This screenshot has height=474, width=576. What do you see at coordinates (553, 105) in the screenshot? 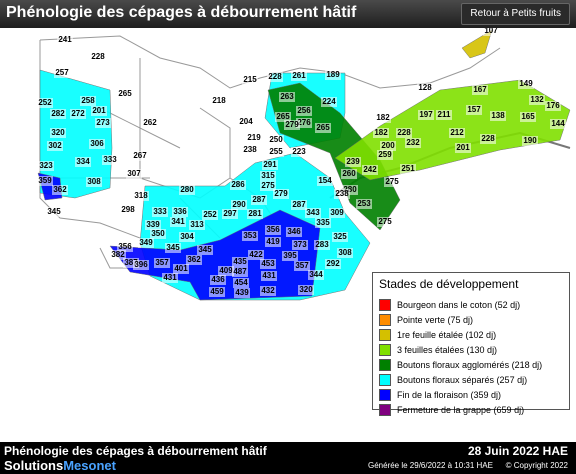
I see `station-value: 176` at bounding box center [553, 105].